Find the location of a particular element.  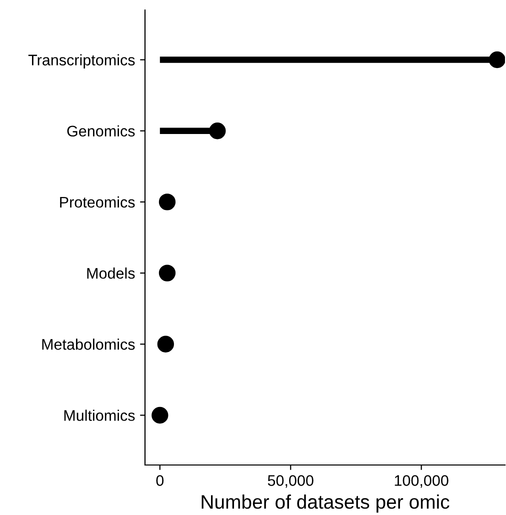

x-tick-label: 50,000 is located at coordinates (291, 481).